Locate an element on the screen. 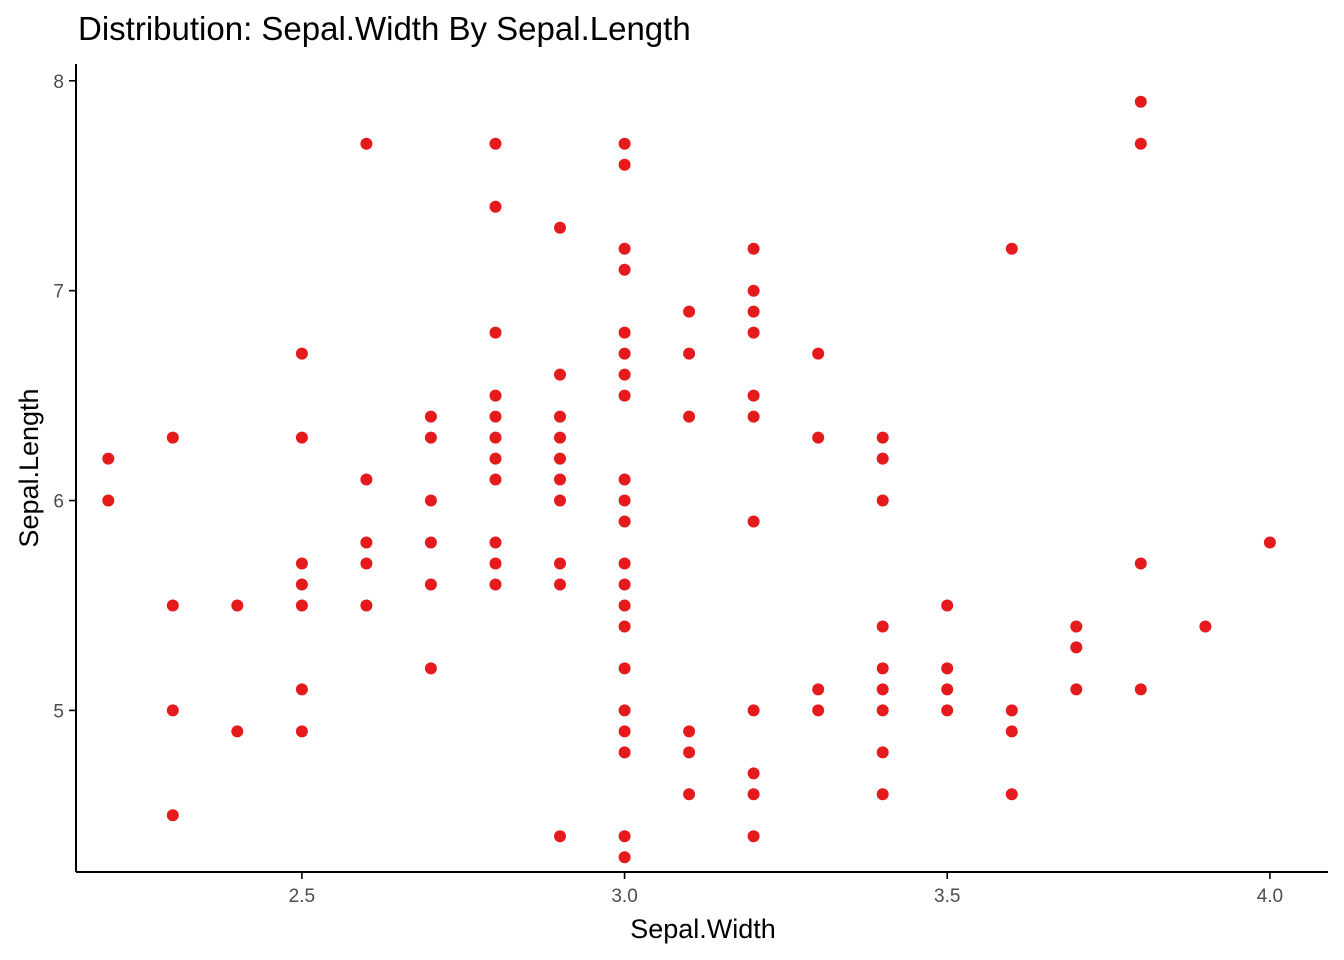 The height and width of the screenshot is (960, 1344). x-tick-label: 2.5 is located at coordinates (302, 896).